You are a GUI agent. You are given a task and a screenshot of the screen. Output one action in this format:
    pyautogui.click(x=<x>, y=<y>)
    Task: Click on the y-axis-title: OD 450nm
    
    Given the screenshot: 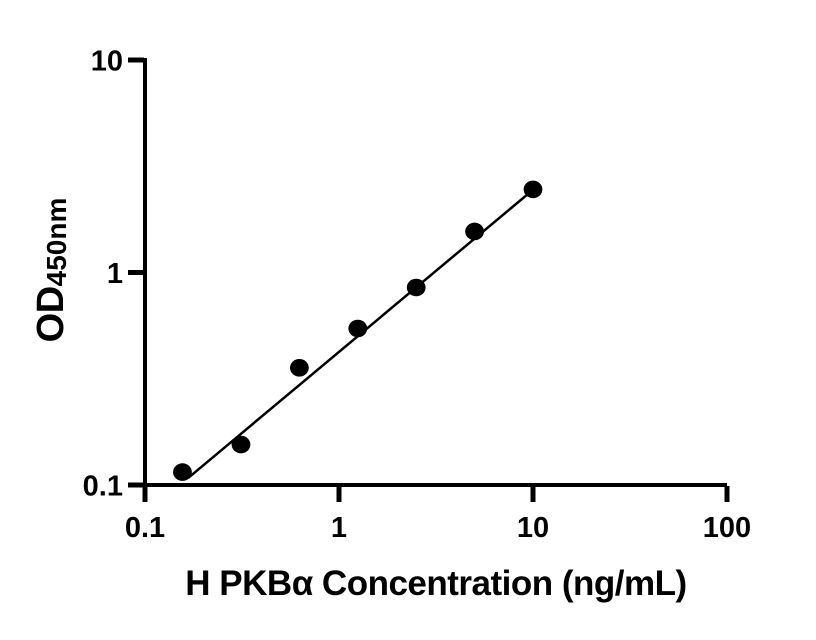 What is the action you would take?
    pyautogui.click(x=58, y=270)
    